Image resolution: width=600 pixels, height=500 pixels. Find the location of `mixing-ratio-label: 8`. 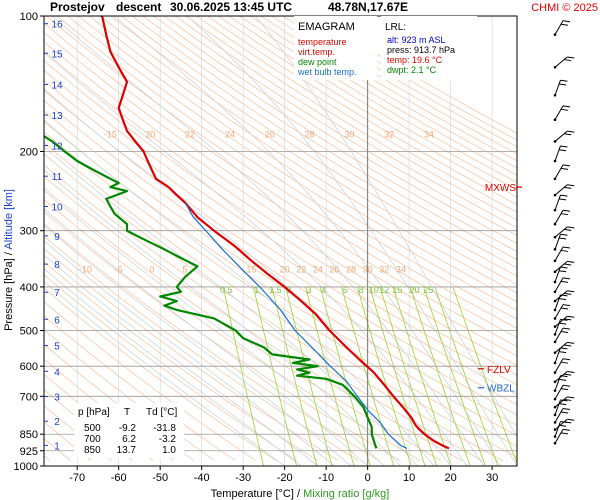

mixing-ratio-label: 8 is located at coordinates (361, 290).